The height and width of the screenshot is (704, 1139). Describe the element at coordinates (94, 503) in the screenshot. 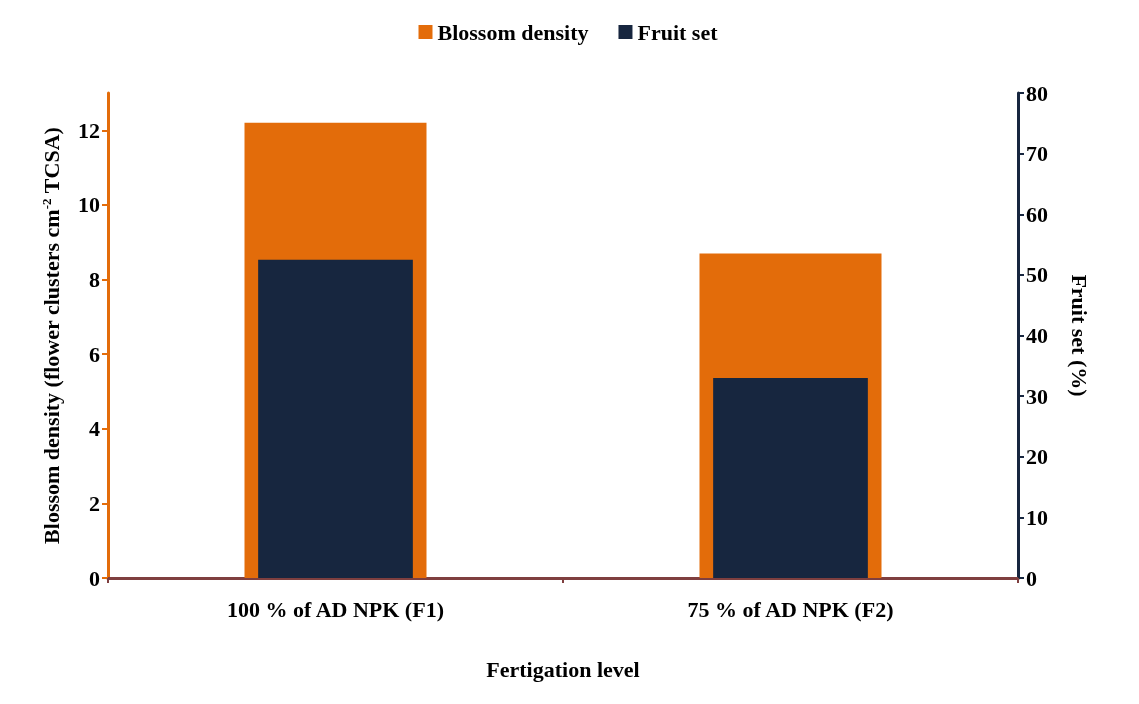

I see `y-tick-label: 2` at that location.